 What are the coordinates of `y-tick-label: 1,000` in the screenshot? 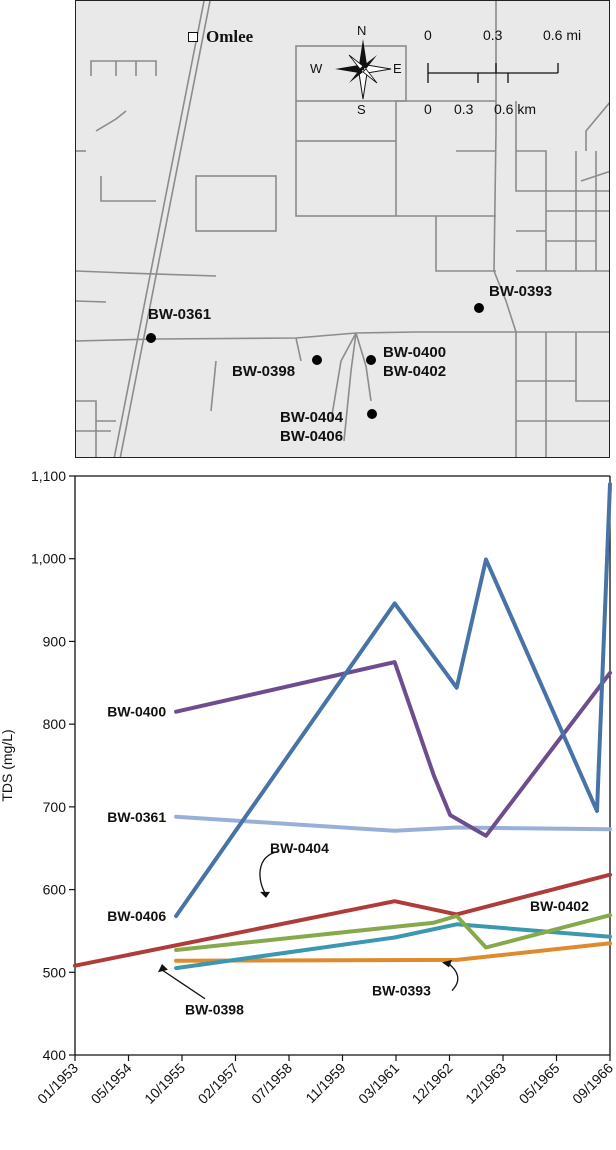 It's located at (48, 559).